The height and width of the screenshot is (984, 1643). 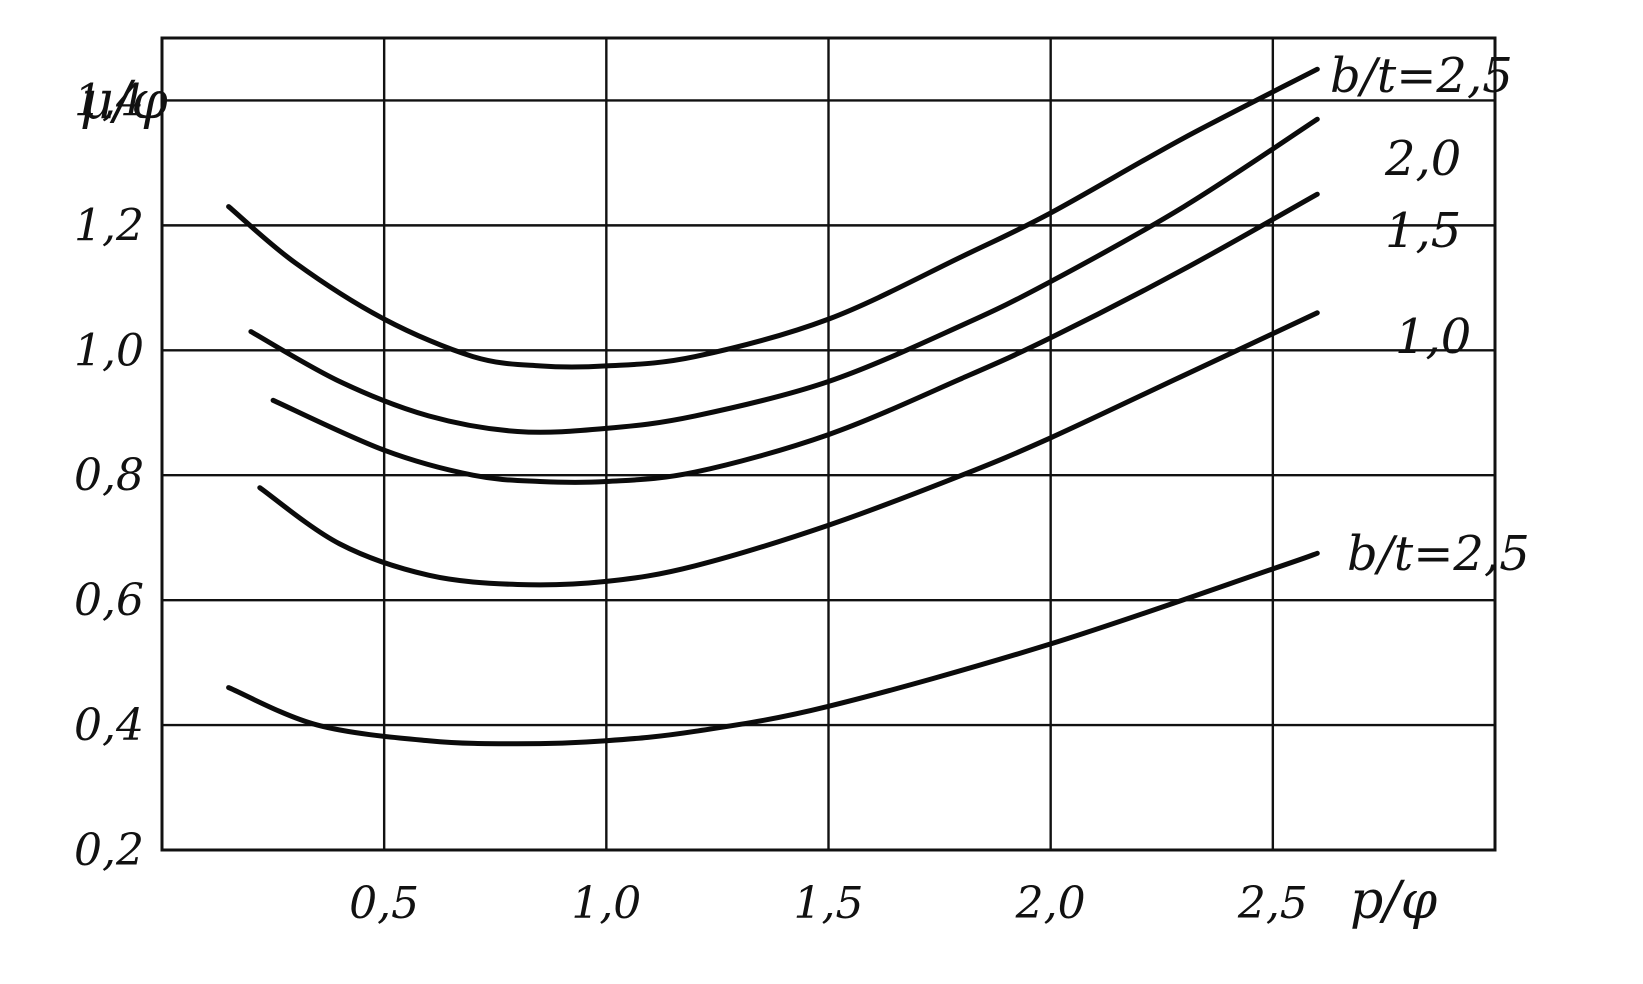 I want to click on series-label-5: b/t=2,5, so click(x=1438, y=554).